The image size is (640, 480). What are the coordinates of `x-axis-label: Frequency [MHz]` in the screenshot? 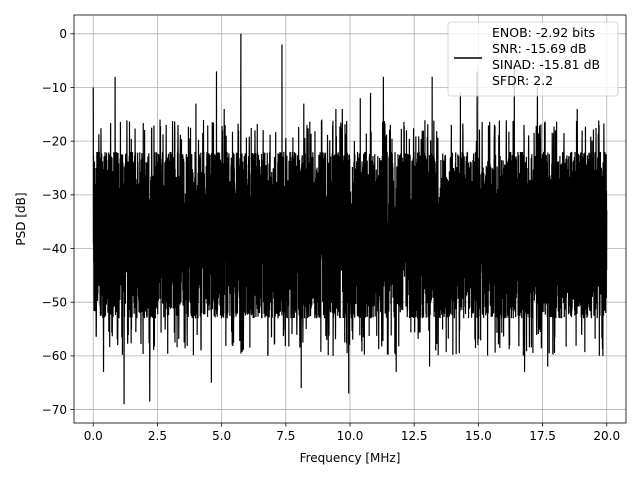 It's located at (350, 458).